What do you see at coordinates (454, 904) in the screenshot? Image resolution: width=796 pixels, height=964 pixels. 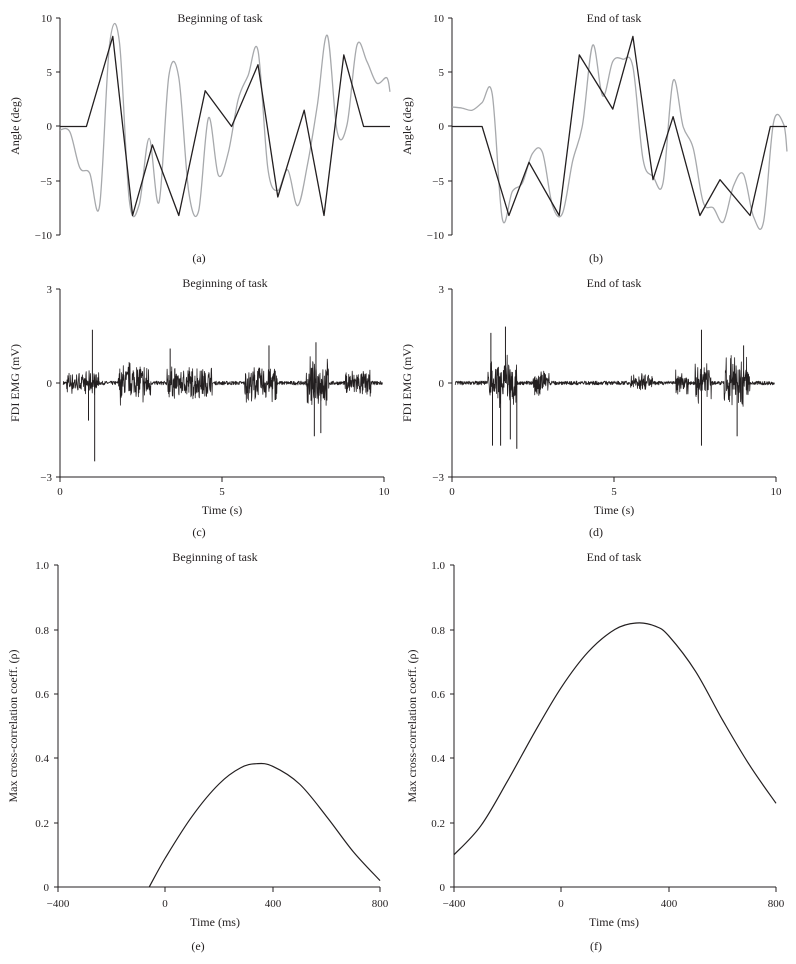 I see `panel-f-xtick: −400` at bounding box center [454, 904].